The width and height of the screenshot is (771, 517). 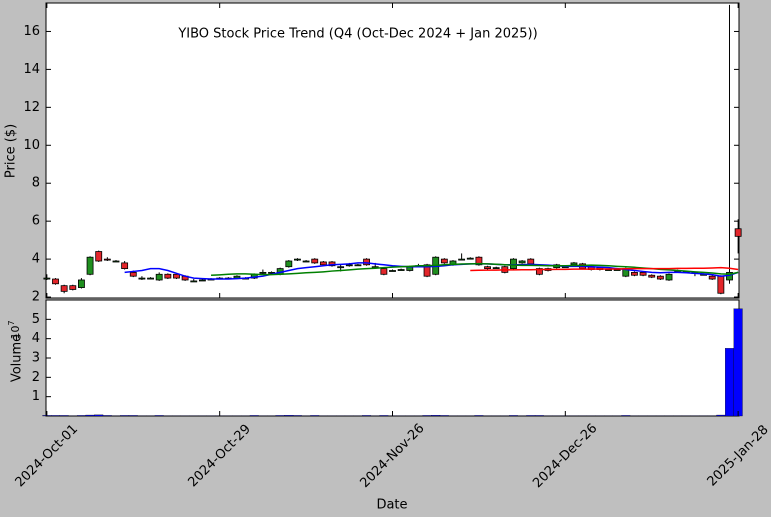 I want to click on y-axis-label: Price ($), so click(x=11, y=151).